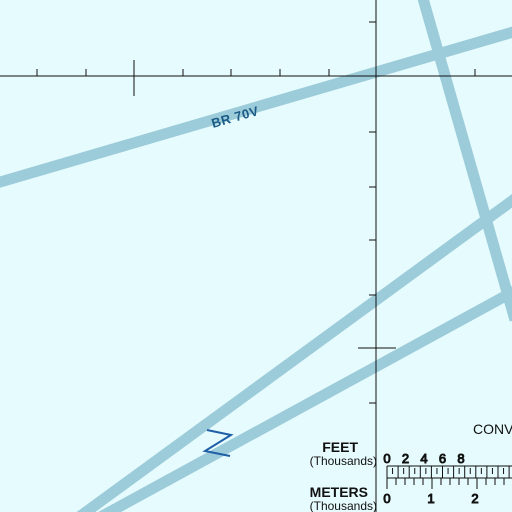 The height and width of the screenshot is (512, 512). I want to click on feet-tick-label: 2, so click(405, 458).